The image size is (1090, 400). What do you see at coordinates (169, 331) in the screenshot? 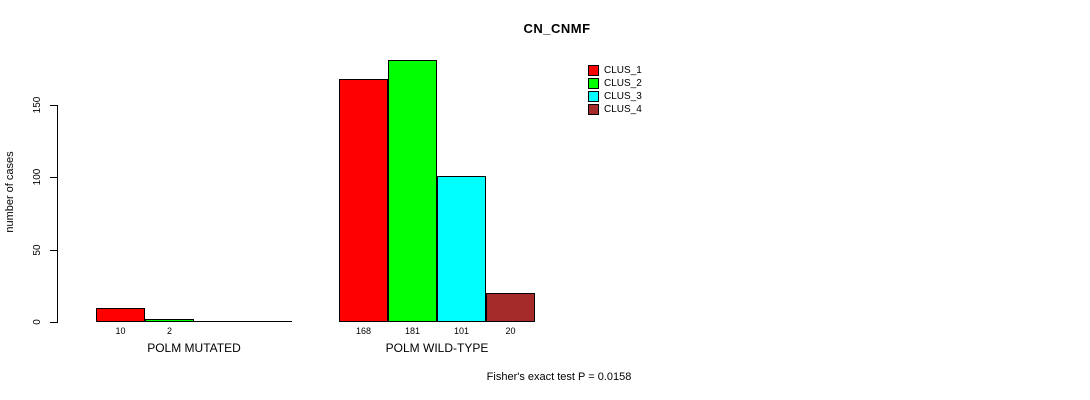
I see `bar-value-label: 2` at bounding box center [169, 331].